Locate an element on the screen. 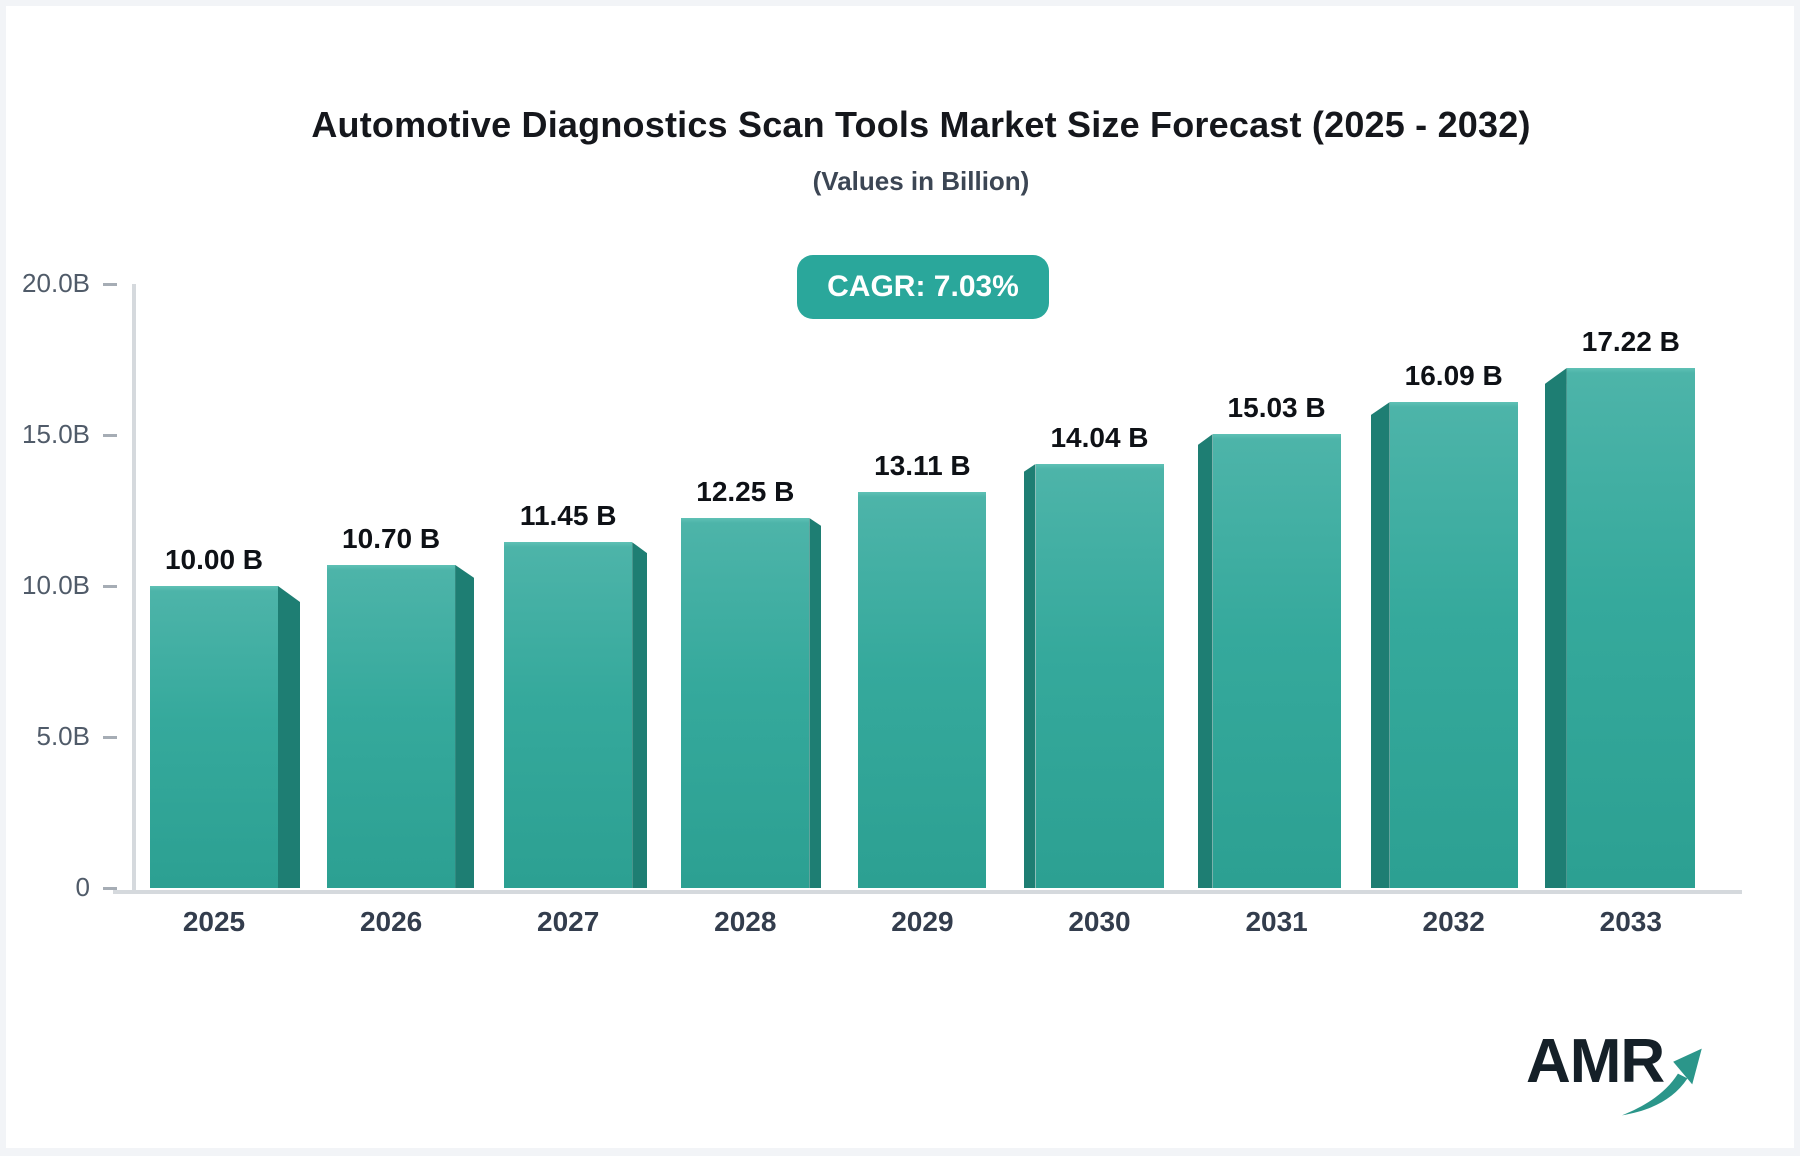 Image resolution: width=1800 pixels, height=1156 pixels. cagr-badge: CAGR: 7.03% is located at coordinates (923, 287).